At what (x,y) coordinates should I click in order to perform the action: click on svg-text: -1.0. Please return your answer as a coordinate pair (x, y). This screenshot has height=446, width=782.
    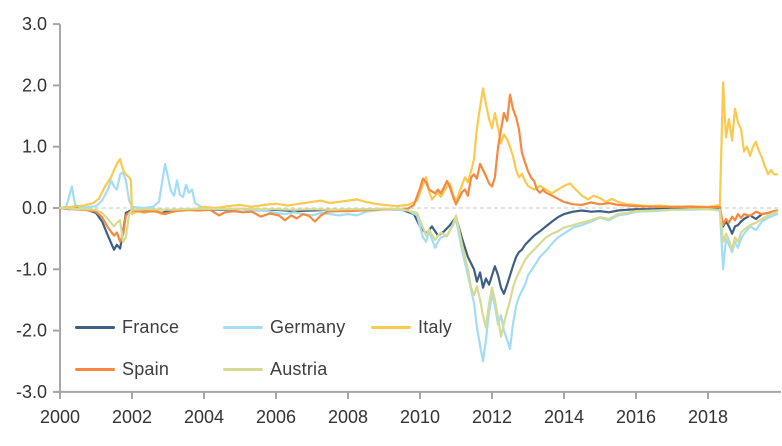
    Looking at the image, I should click on (31, 269).